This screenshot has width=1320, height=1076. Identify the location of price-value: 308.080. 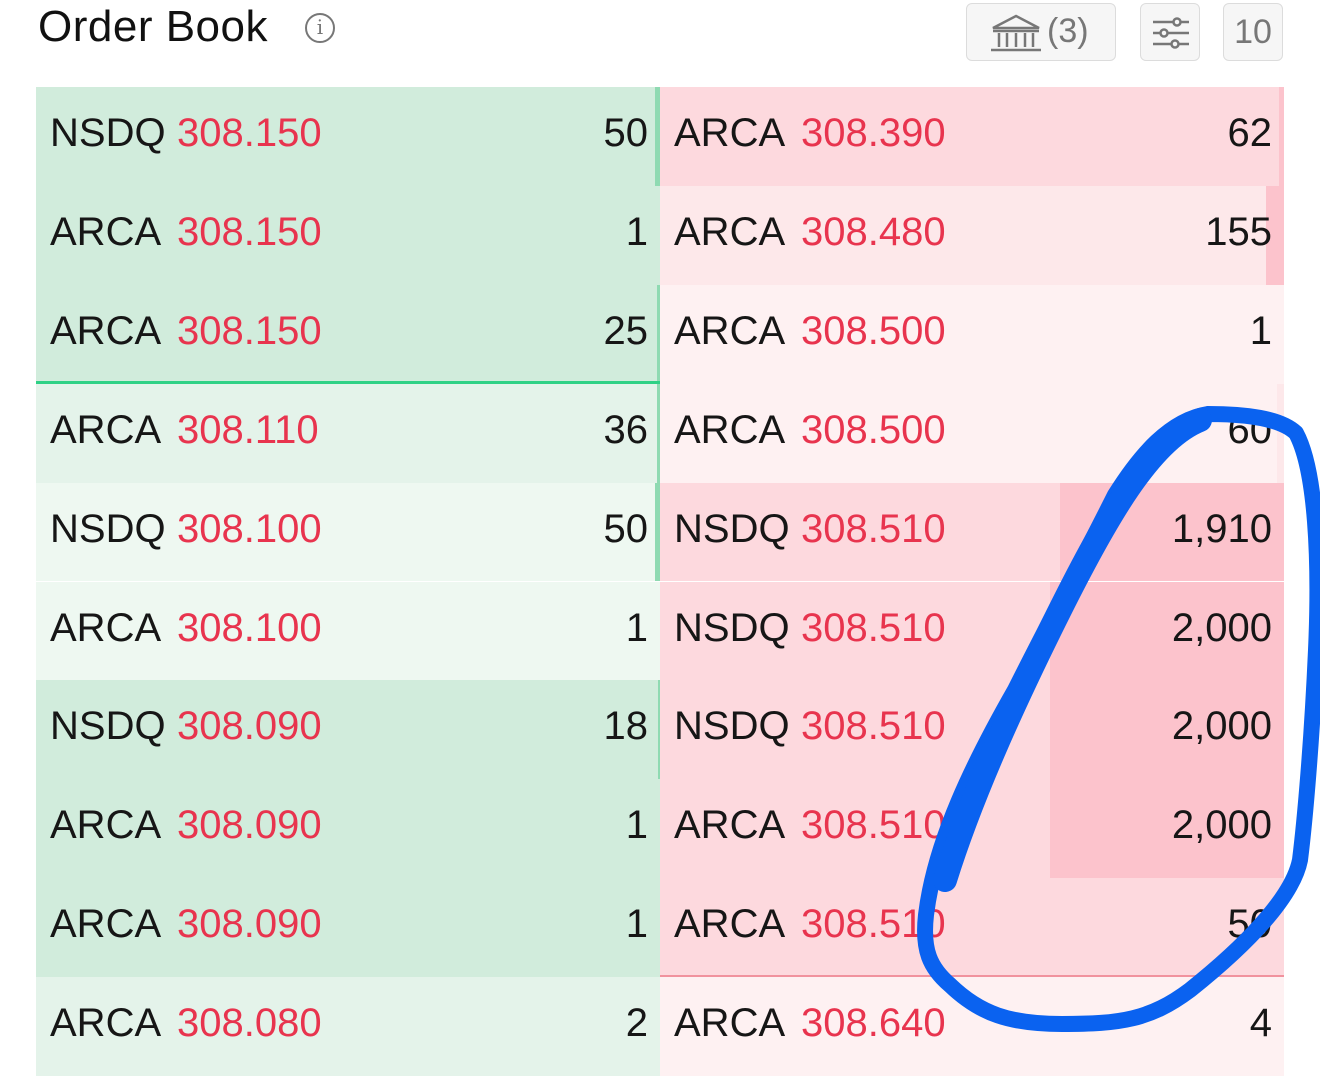
(249, 1023).